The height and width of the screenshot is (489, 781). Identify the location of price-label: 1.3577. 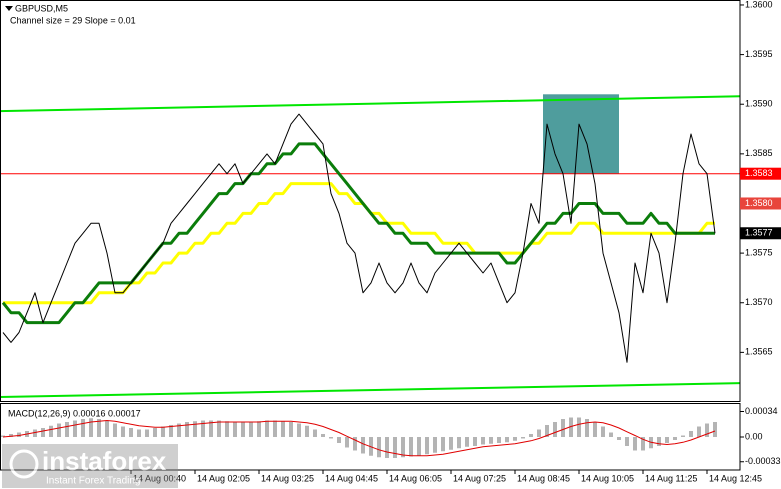
(759, 233).